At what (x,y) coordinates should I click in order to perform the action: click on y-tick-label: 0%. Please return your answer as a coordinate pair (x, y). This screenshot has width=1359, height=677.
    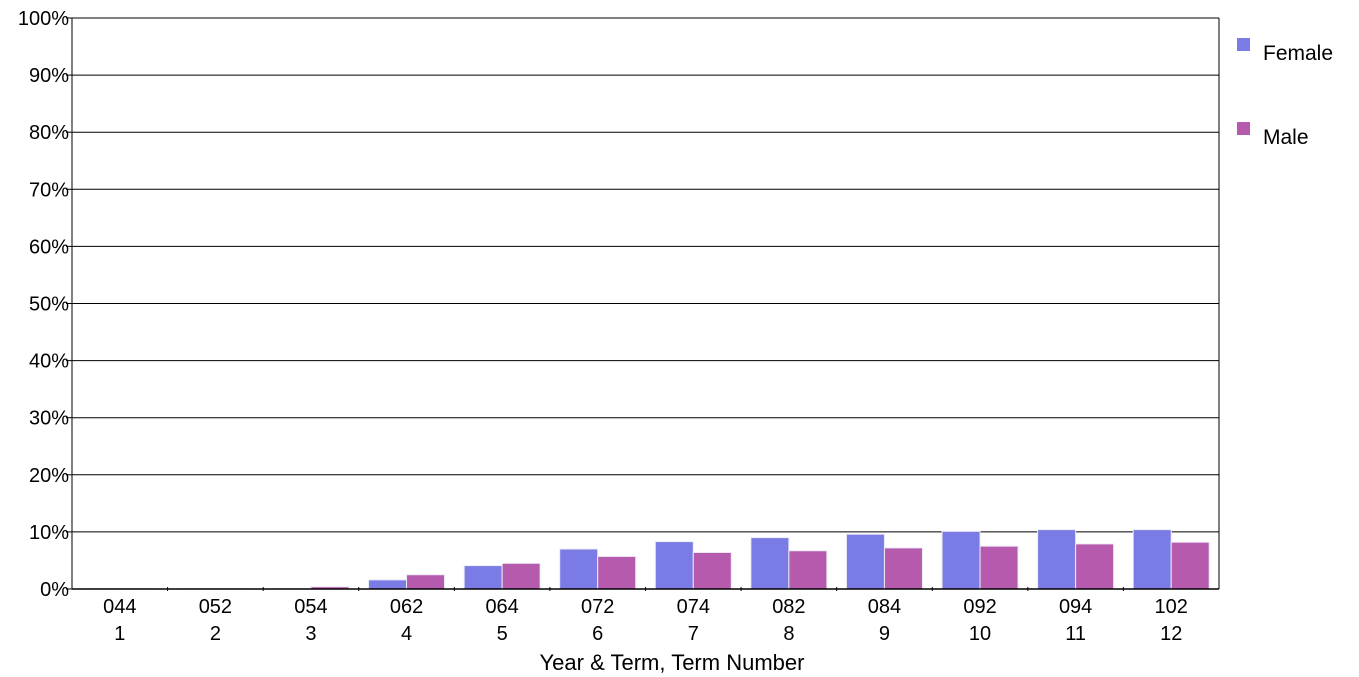
    Looking at the image, I should click on (54, 590).